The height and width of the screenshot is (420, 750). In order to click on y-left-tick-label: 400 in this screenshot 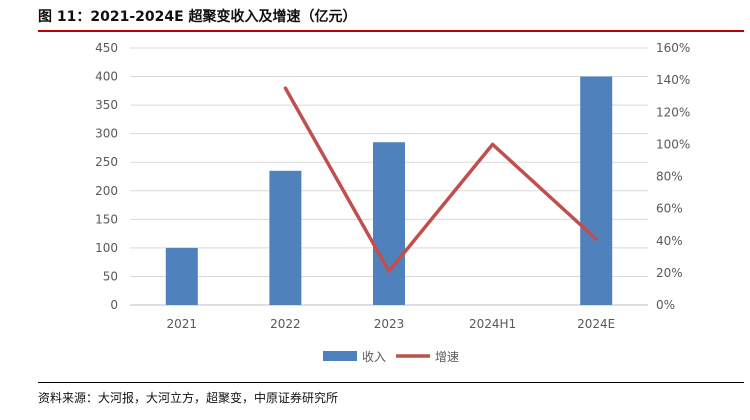, I will do `click(106, 77)`.